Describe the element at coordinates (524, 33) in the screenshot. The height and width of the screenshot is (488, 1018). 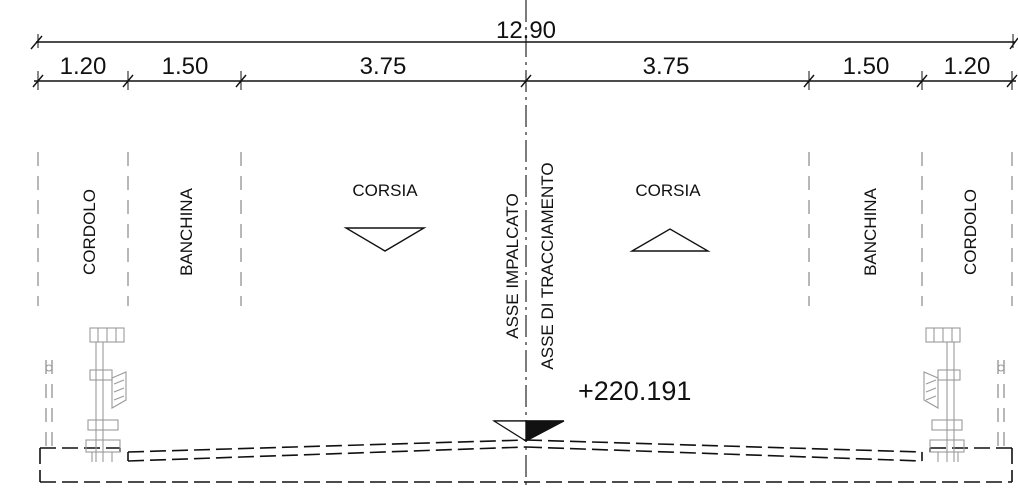
I see `overall-dimension: 12.90` at that location.